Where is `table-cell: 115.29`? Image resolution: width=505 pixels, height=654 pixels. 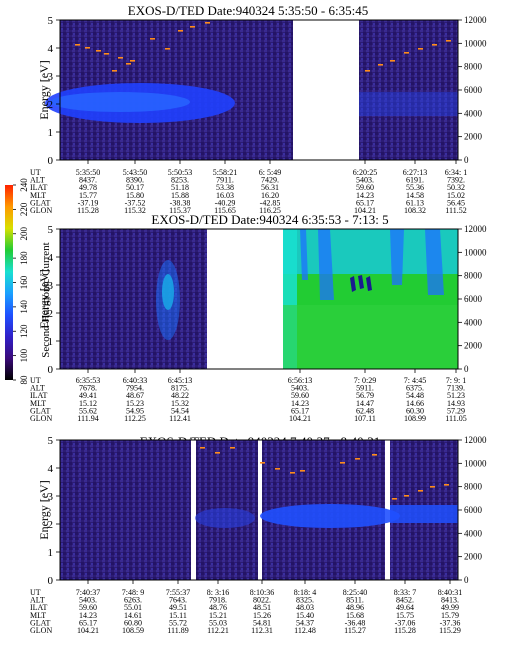 table-cell: 115.29 is located at coordinates (450, 630).